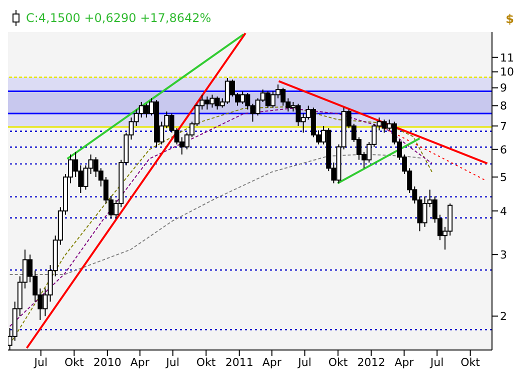  Describe the element at coordinates (119, 18) in the screenshot. I see `text: C:4,1500 +0,6290 +17,8642%` at that location.